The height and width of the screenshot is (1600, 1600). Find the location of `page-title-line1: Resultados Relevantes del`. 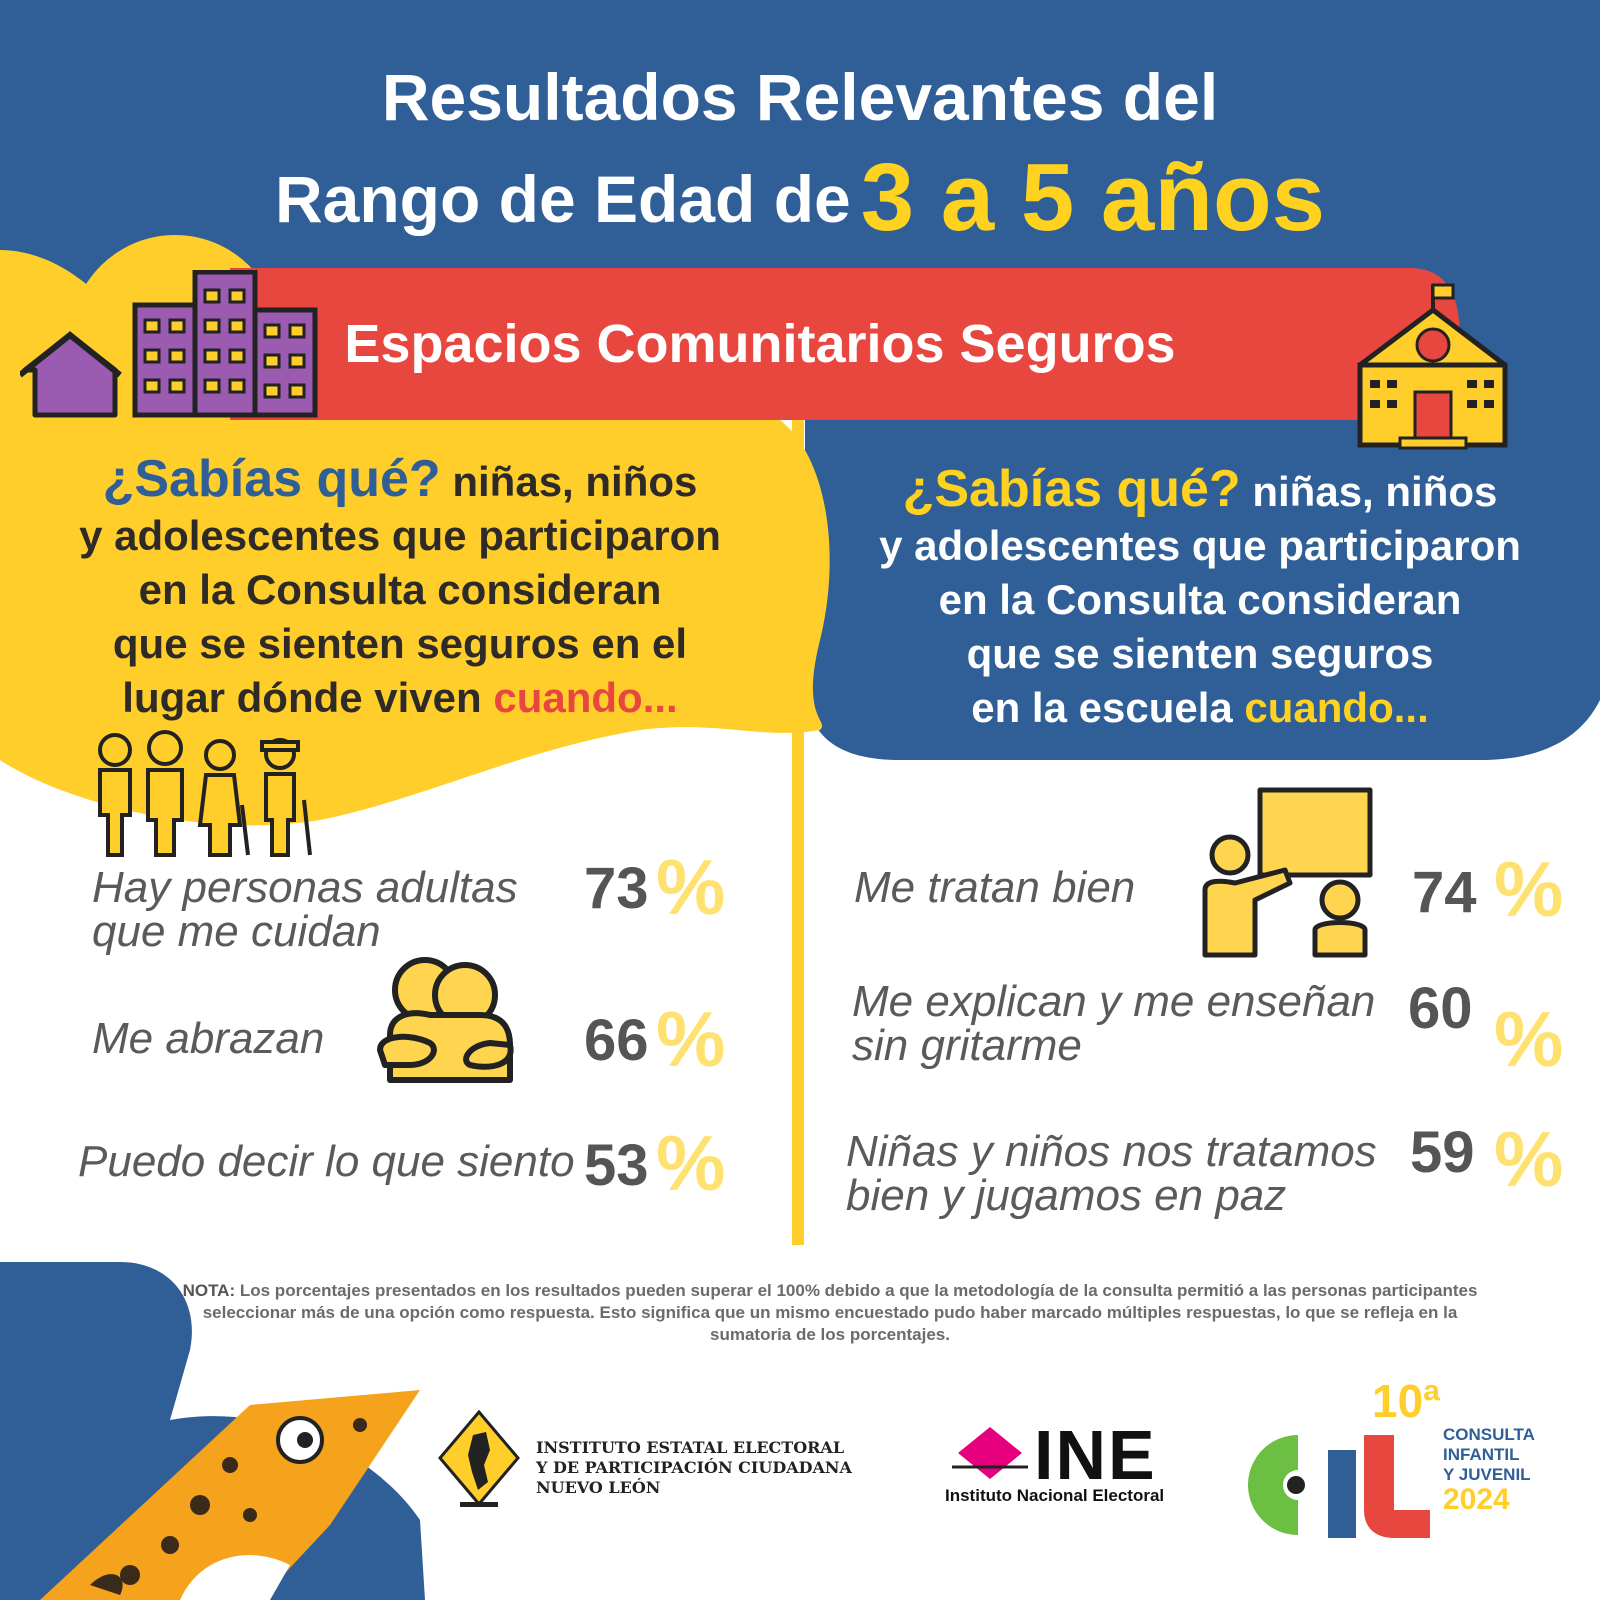

page-title-line1: Resultados Relevantes del is located at coordinates (800, 97).